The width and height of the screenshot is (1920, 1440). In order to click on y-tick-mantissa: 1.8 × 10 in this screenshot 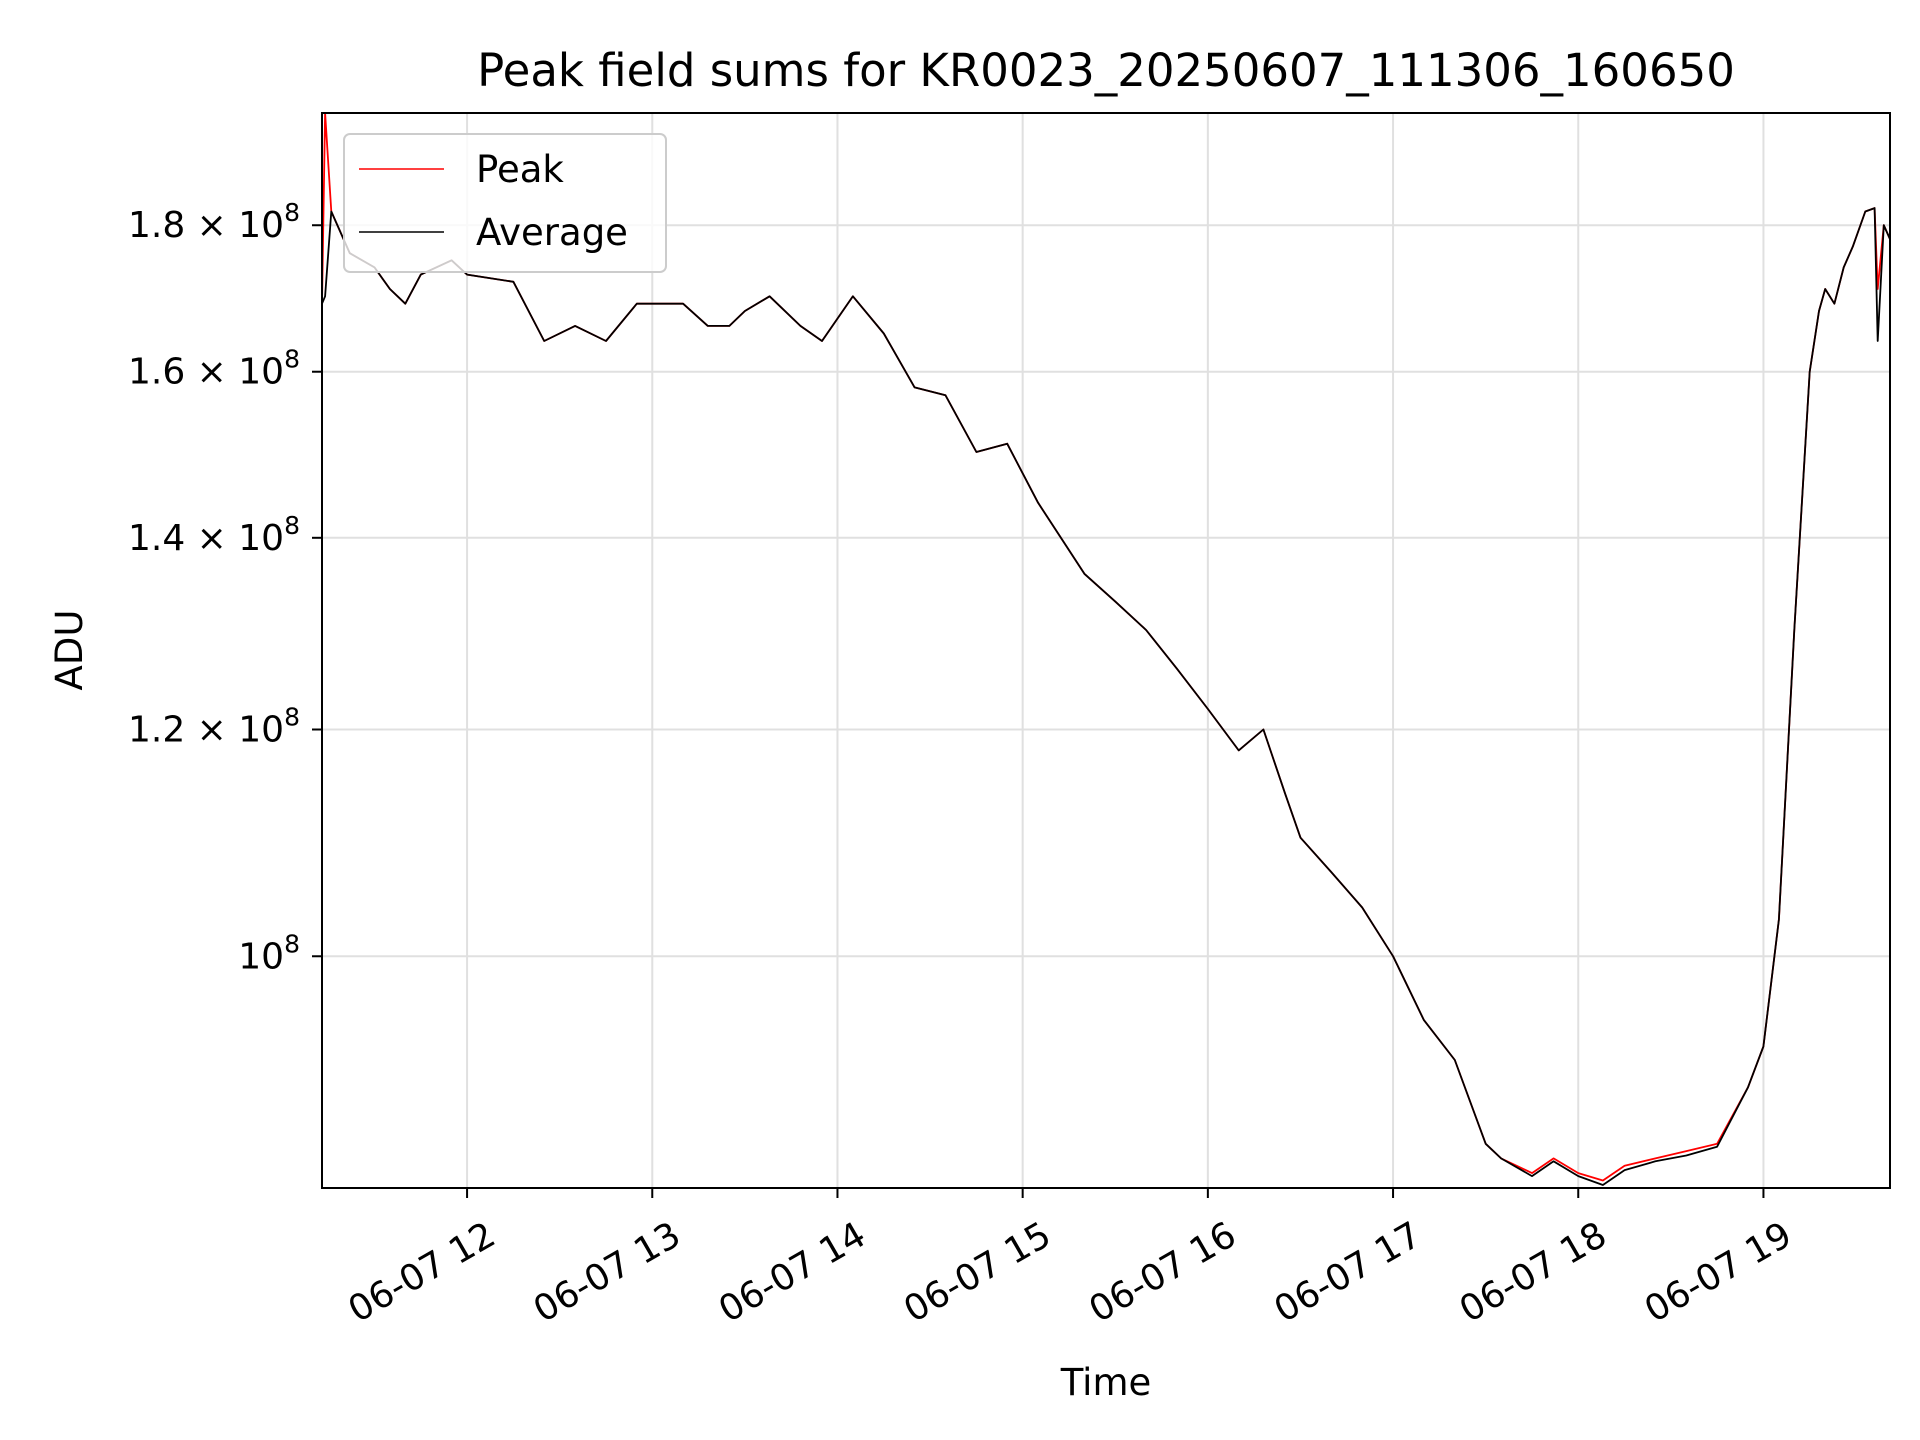, I will do `click(206, 225)`.